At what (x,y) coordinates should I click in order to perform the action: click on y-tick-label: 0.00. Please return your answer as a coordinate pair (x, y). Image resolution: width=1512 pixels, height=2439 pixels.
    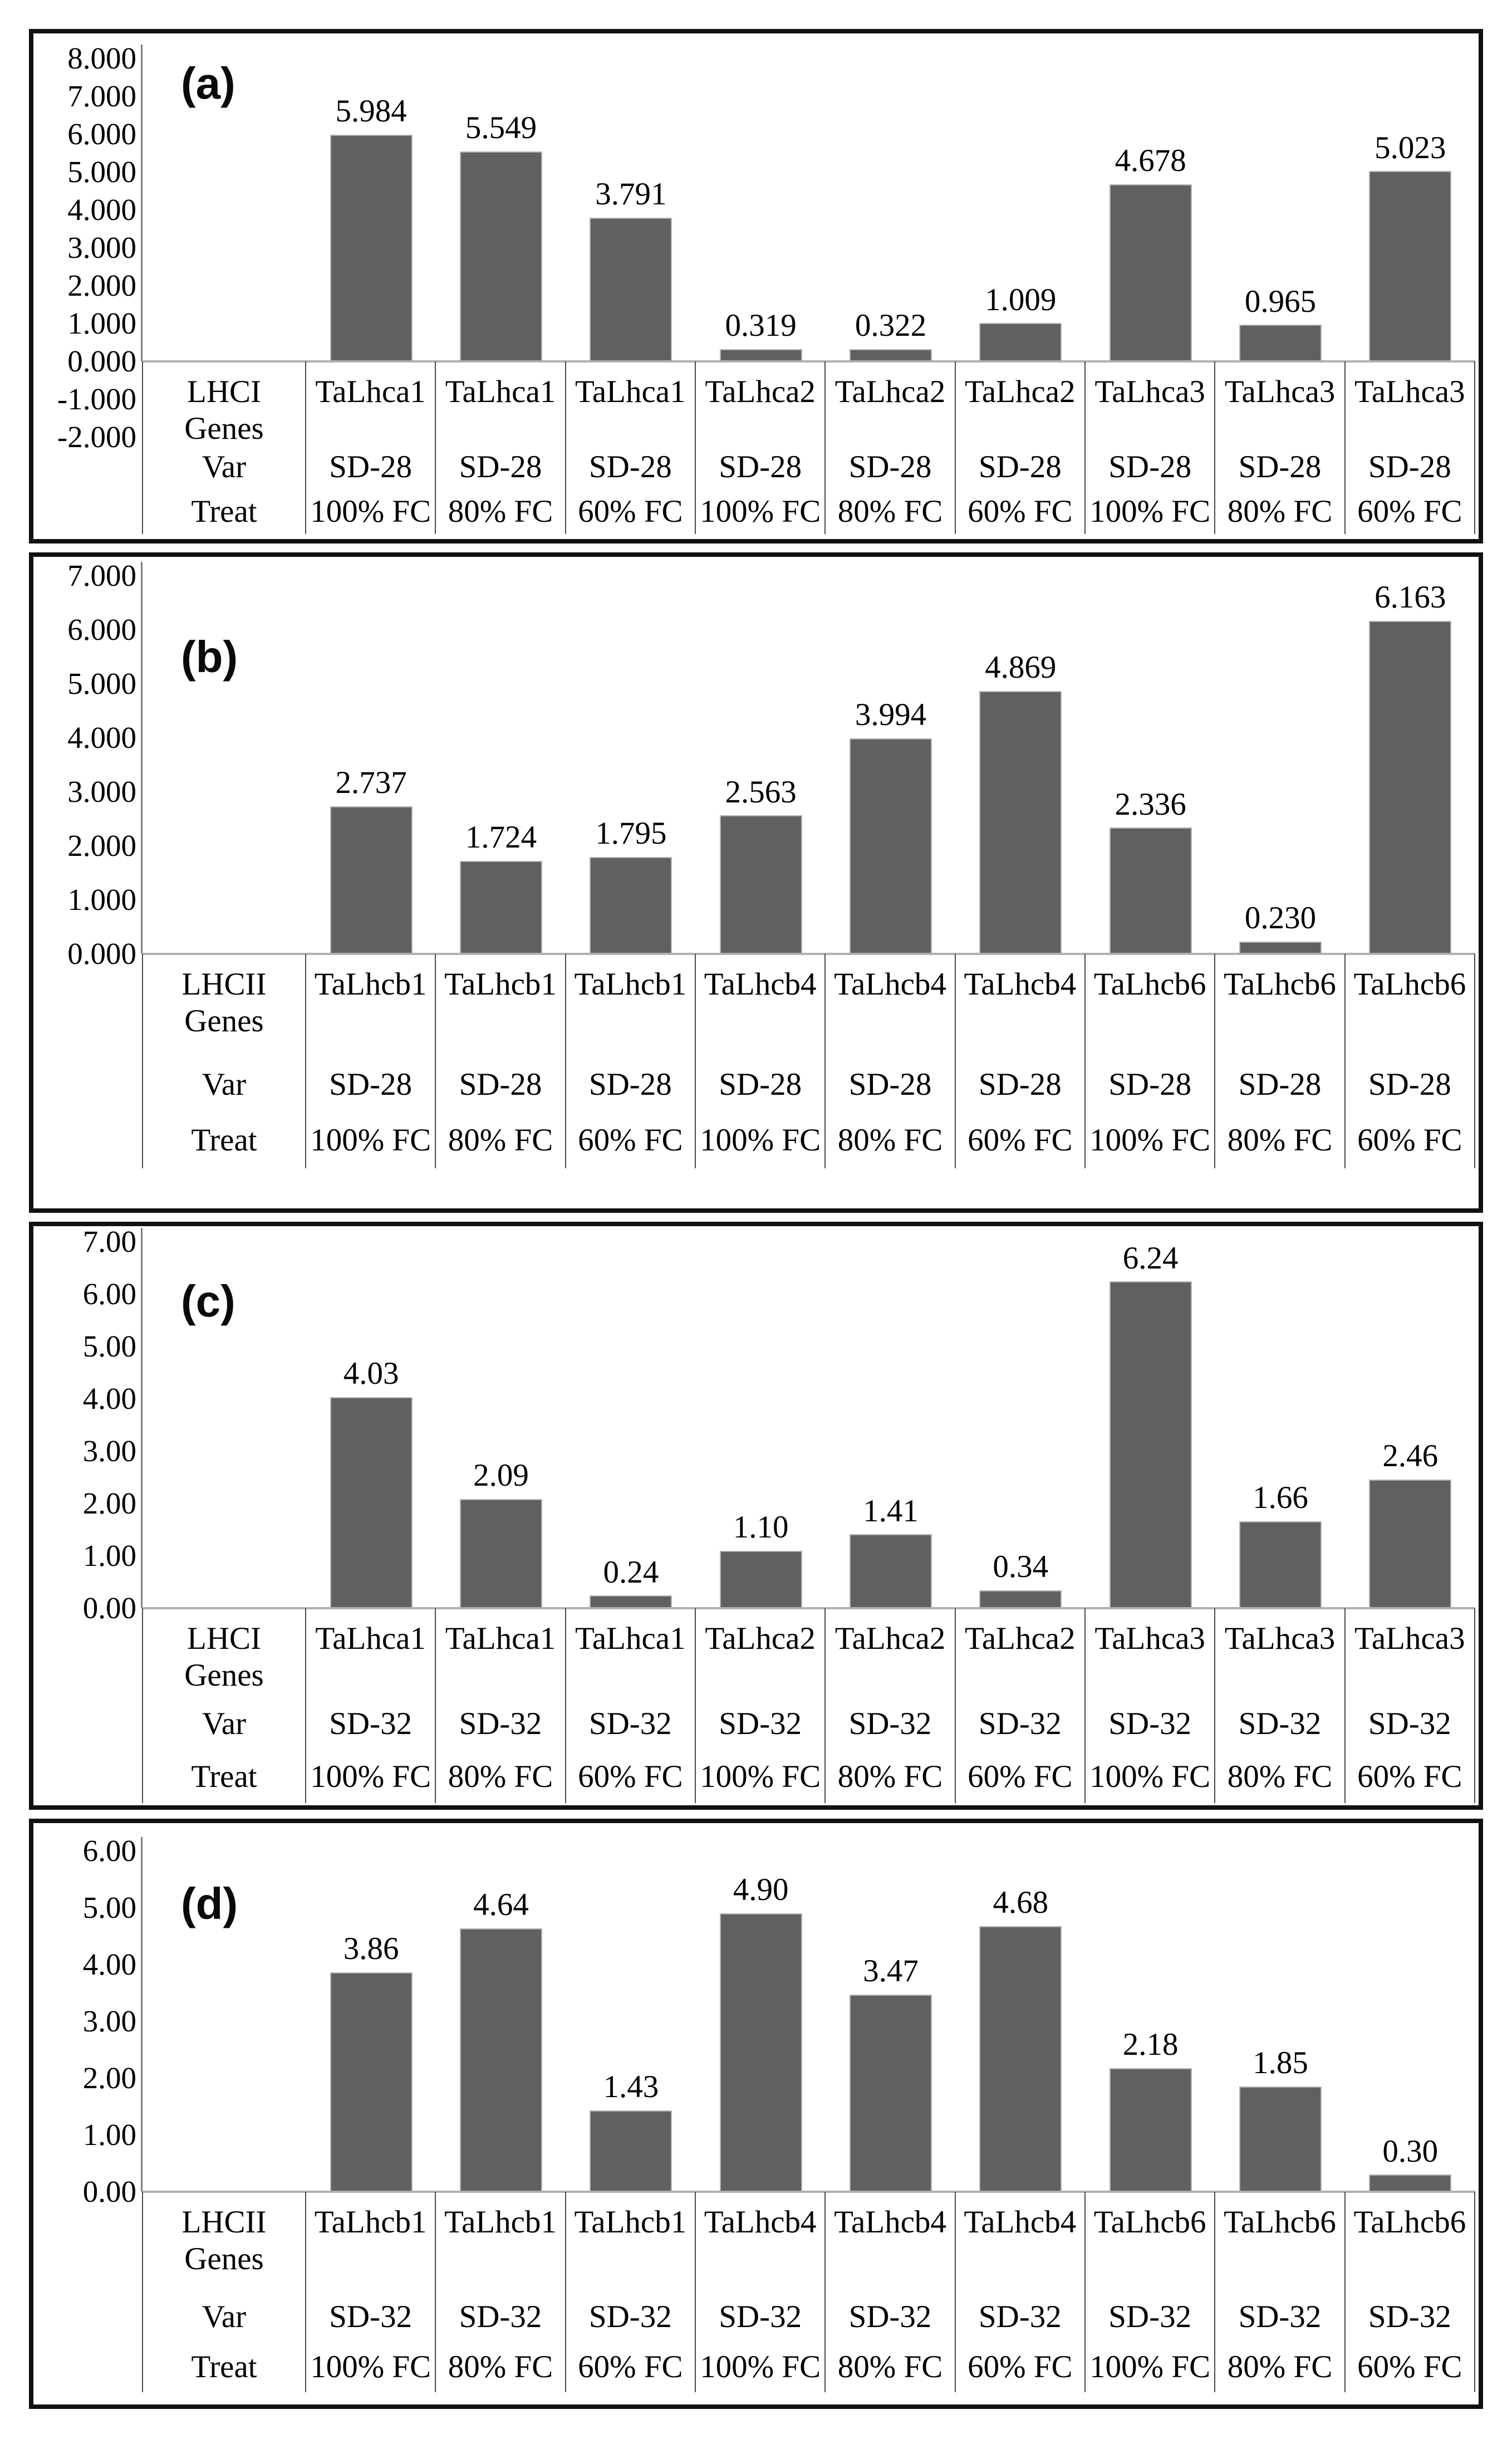
    Looking at the image, I should click on (109, 1608).